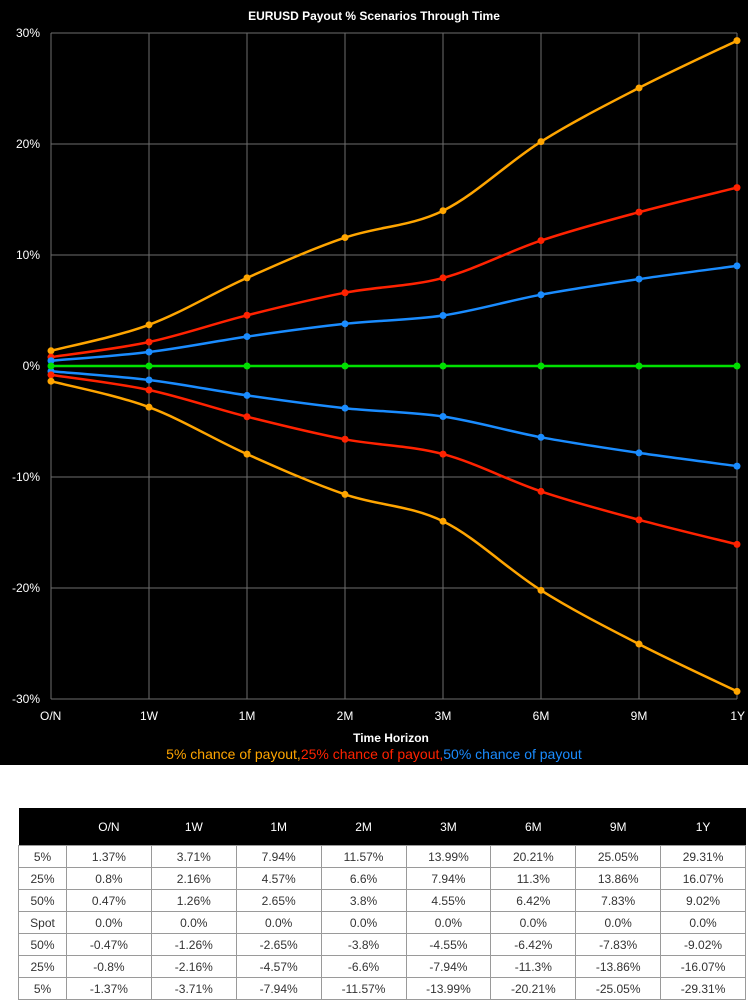 The width and height of the screenshot is (748, 1007). I want to click on table-cell: -13.99%, so click(448, 988).